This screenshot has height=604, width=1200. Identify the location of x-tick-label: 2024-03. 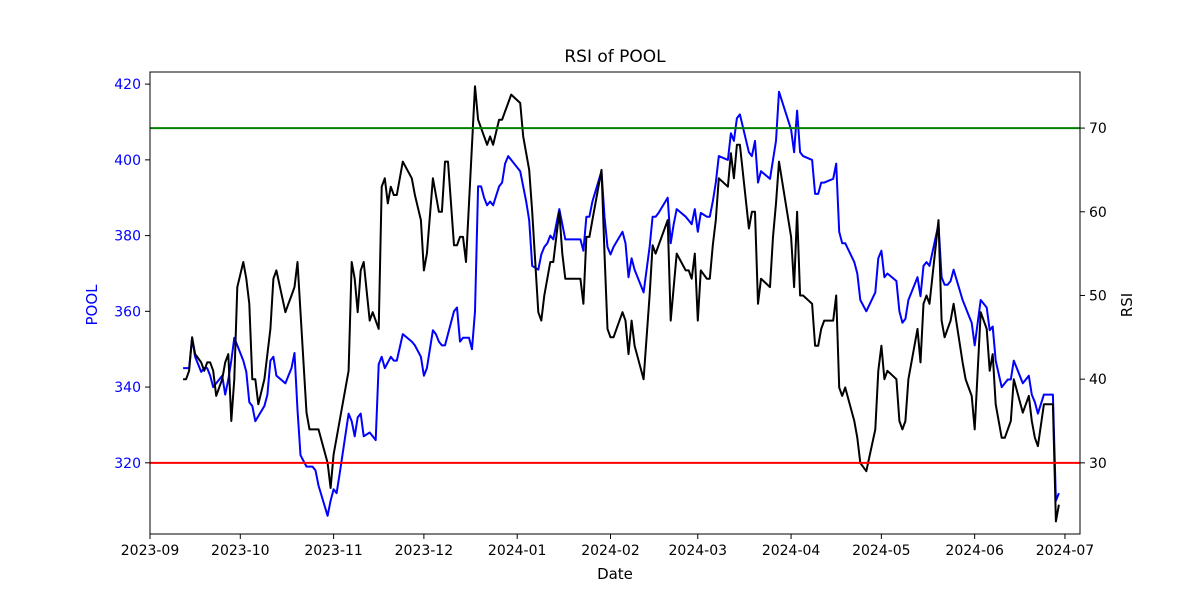
(698, 551).